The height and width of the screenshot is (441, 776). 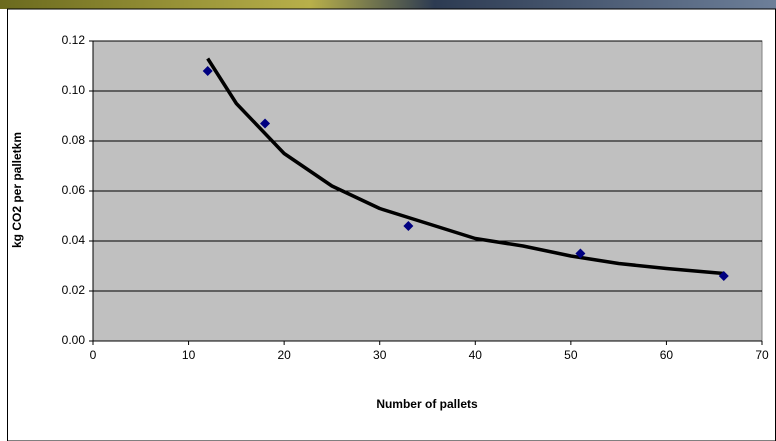 I want to click on x-tick-label: 30, so click(x=380, y=355).